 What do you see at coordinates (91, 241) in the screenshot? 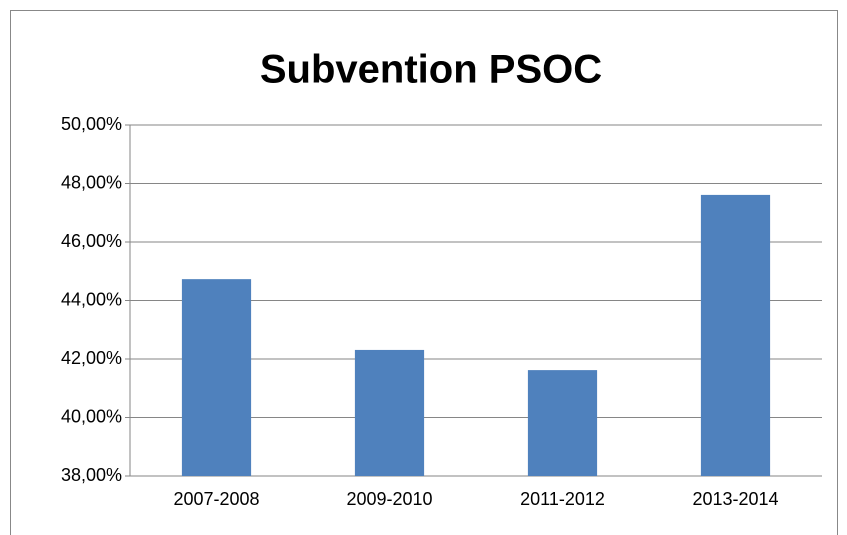
I see `y-tick-label: 46,00%` at bounding box center [91, 241].